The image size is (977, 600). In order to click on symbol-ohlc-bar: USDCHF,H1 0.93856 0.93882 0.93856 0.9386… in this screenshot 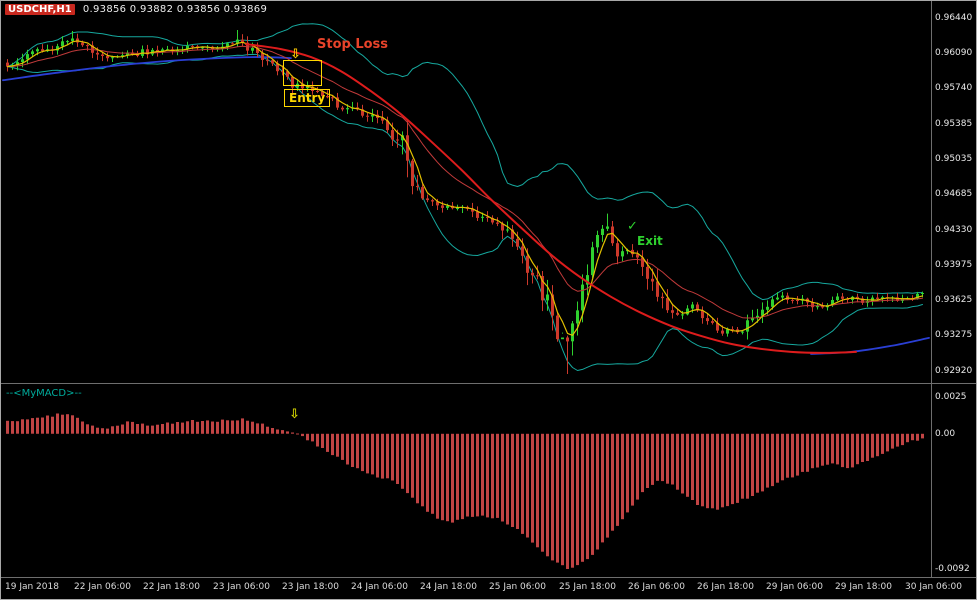, I will do `click(136, 9)`.